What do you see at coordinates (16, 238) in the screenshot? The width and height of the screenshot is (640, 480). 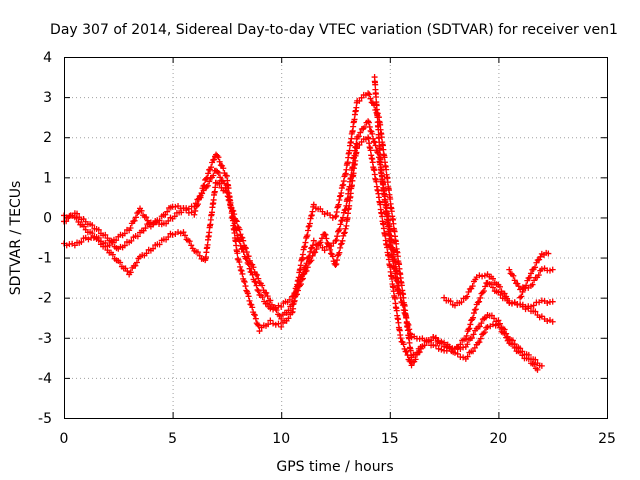 I see `y-axis-label: SDTVAR / TECUs` at bounding box center [16, 238].